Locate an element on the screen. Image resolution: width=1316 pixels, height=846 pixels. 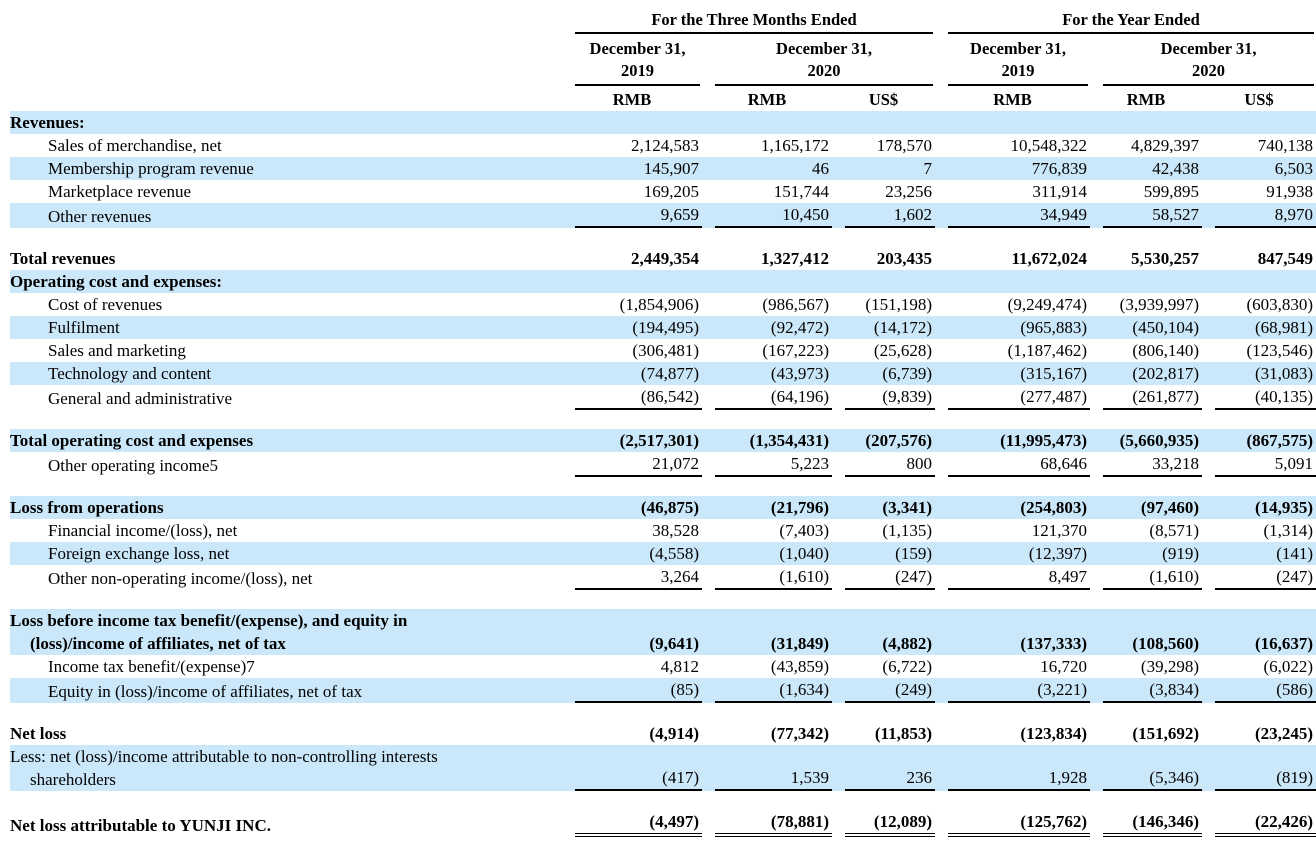
cell-value: (22,426) is located at coordinates (1259, 823).